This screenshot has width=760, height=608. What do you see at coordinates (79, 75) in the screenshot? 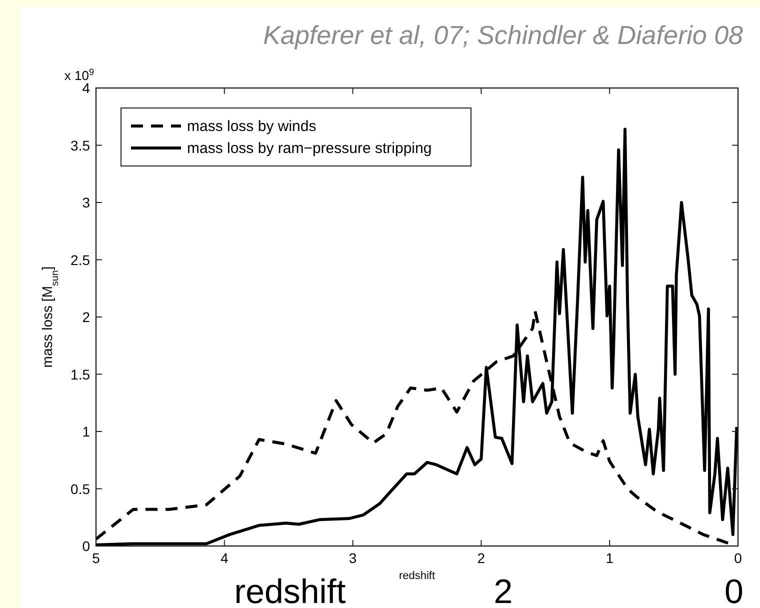
I see `text: x 10$^{9}$` at bounding box center [79, 75].